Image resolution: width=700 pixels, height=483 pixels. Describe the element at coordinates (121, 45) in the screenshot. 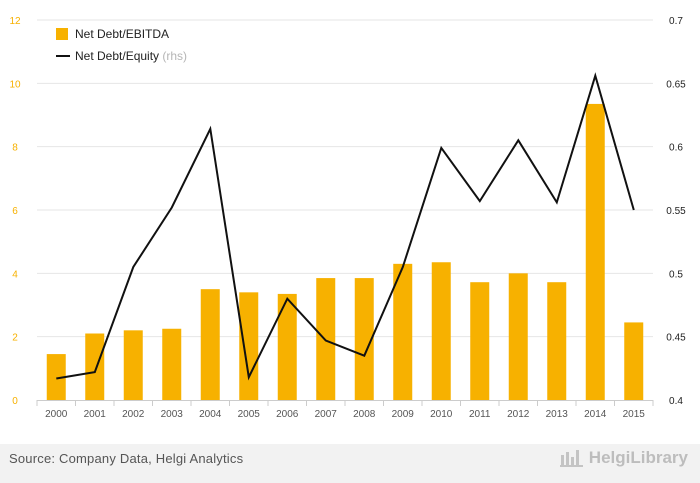

I see `legend: Net Debt/EBITDA Net Debt/Equity (rhs)` at that location.